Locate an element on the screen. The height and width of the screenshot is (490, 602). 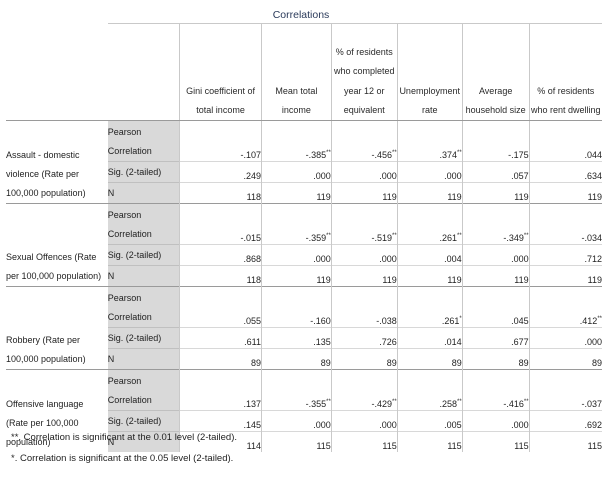
table-row: N 118 119 119 119 119 119 is located at coordinates (304, 276).